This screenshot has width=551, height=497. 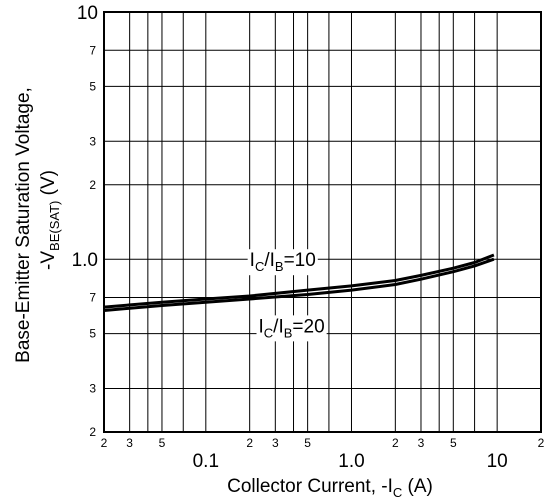 I want to click on y-tick-label-0p7: 7, so click(x=92, y=298).